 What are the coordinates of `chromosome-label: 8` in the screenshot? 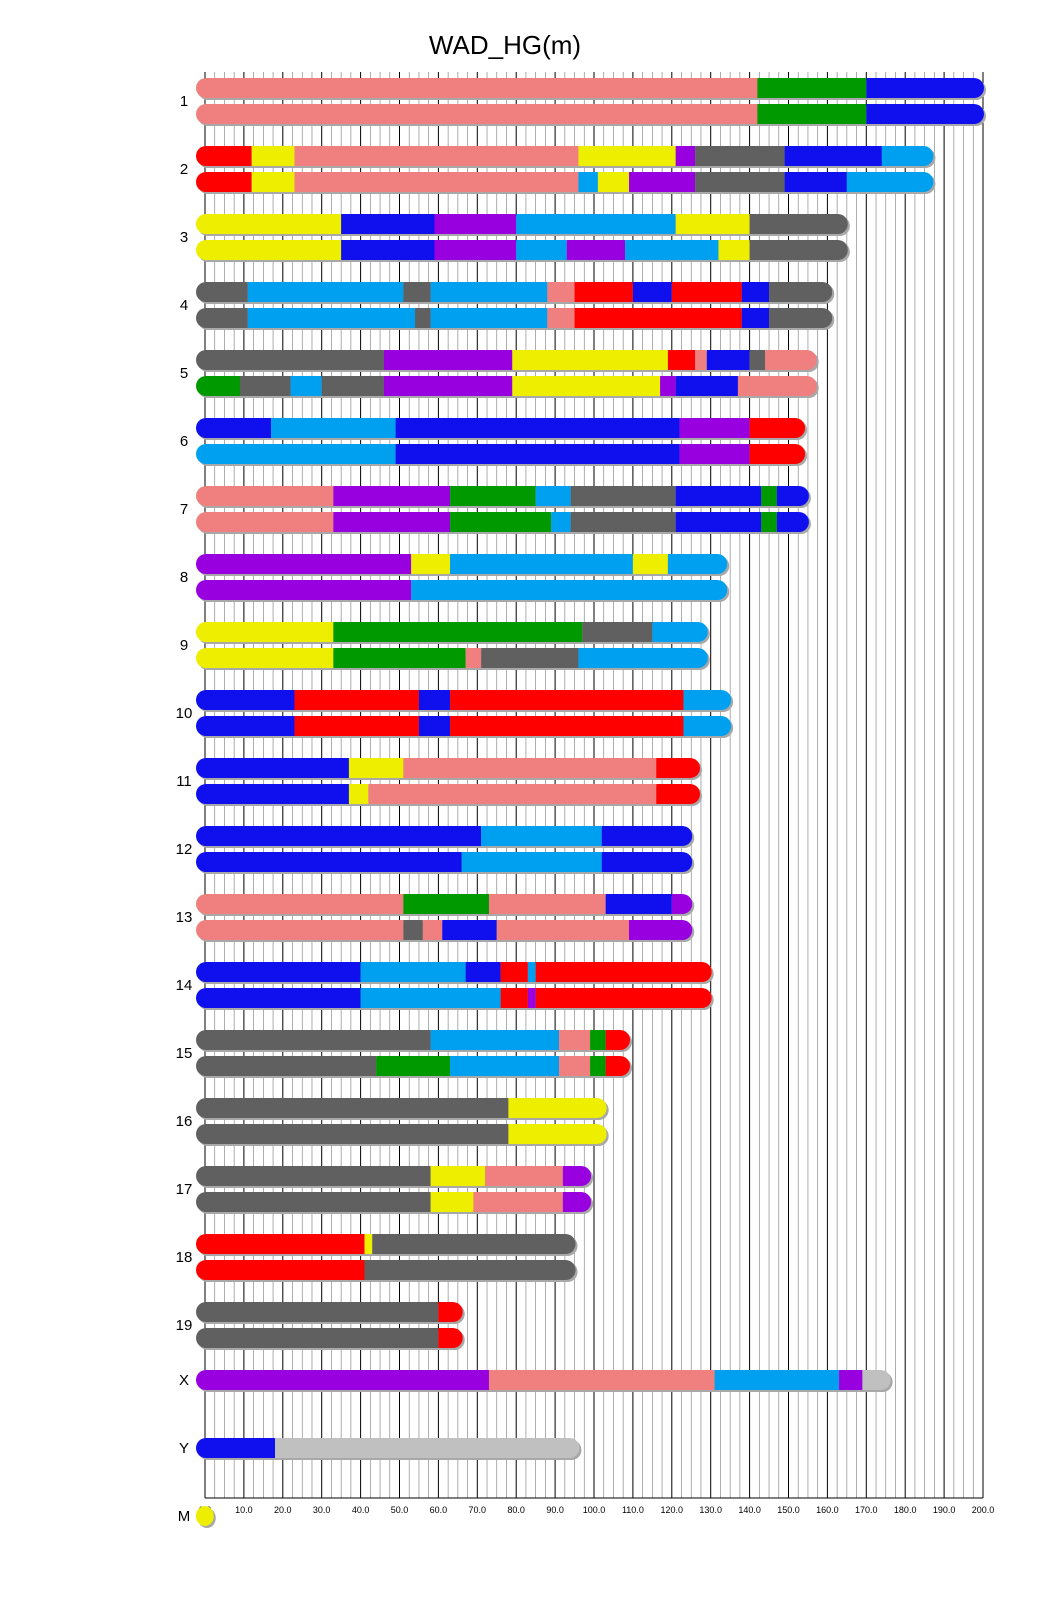 It's located at (184, 577).